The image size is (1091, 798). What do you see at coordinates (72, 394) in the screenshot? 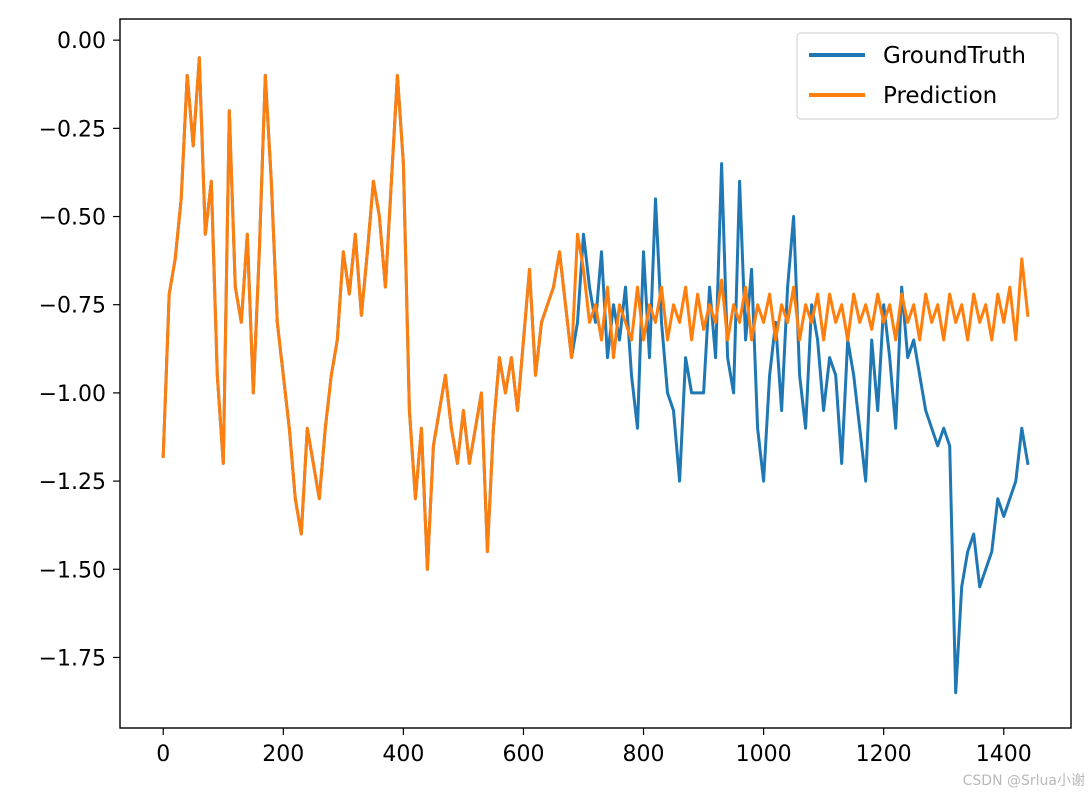
I see `y-tick-label: −1.00` at bounding box center [72, 394].